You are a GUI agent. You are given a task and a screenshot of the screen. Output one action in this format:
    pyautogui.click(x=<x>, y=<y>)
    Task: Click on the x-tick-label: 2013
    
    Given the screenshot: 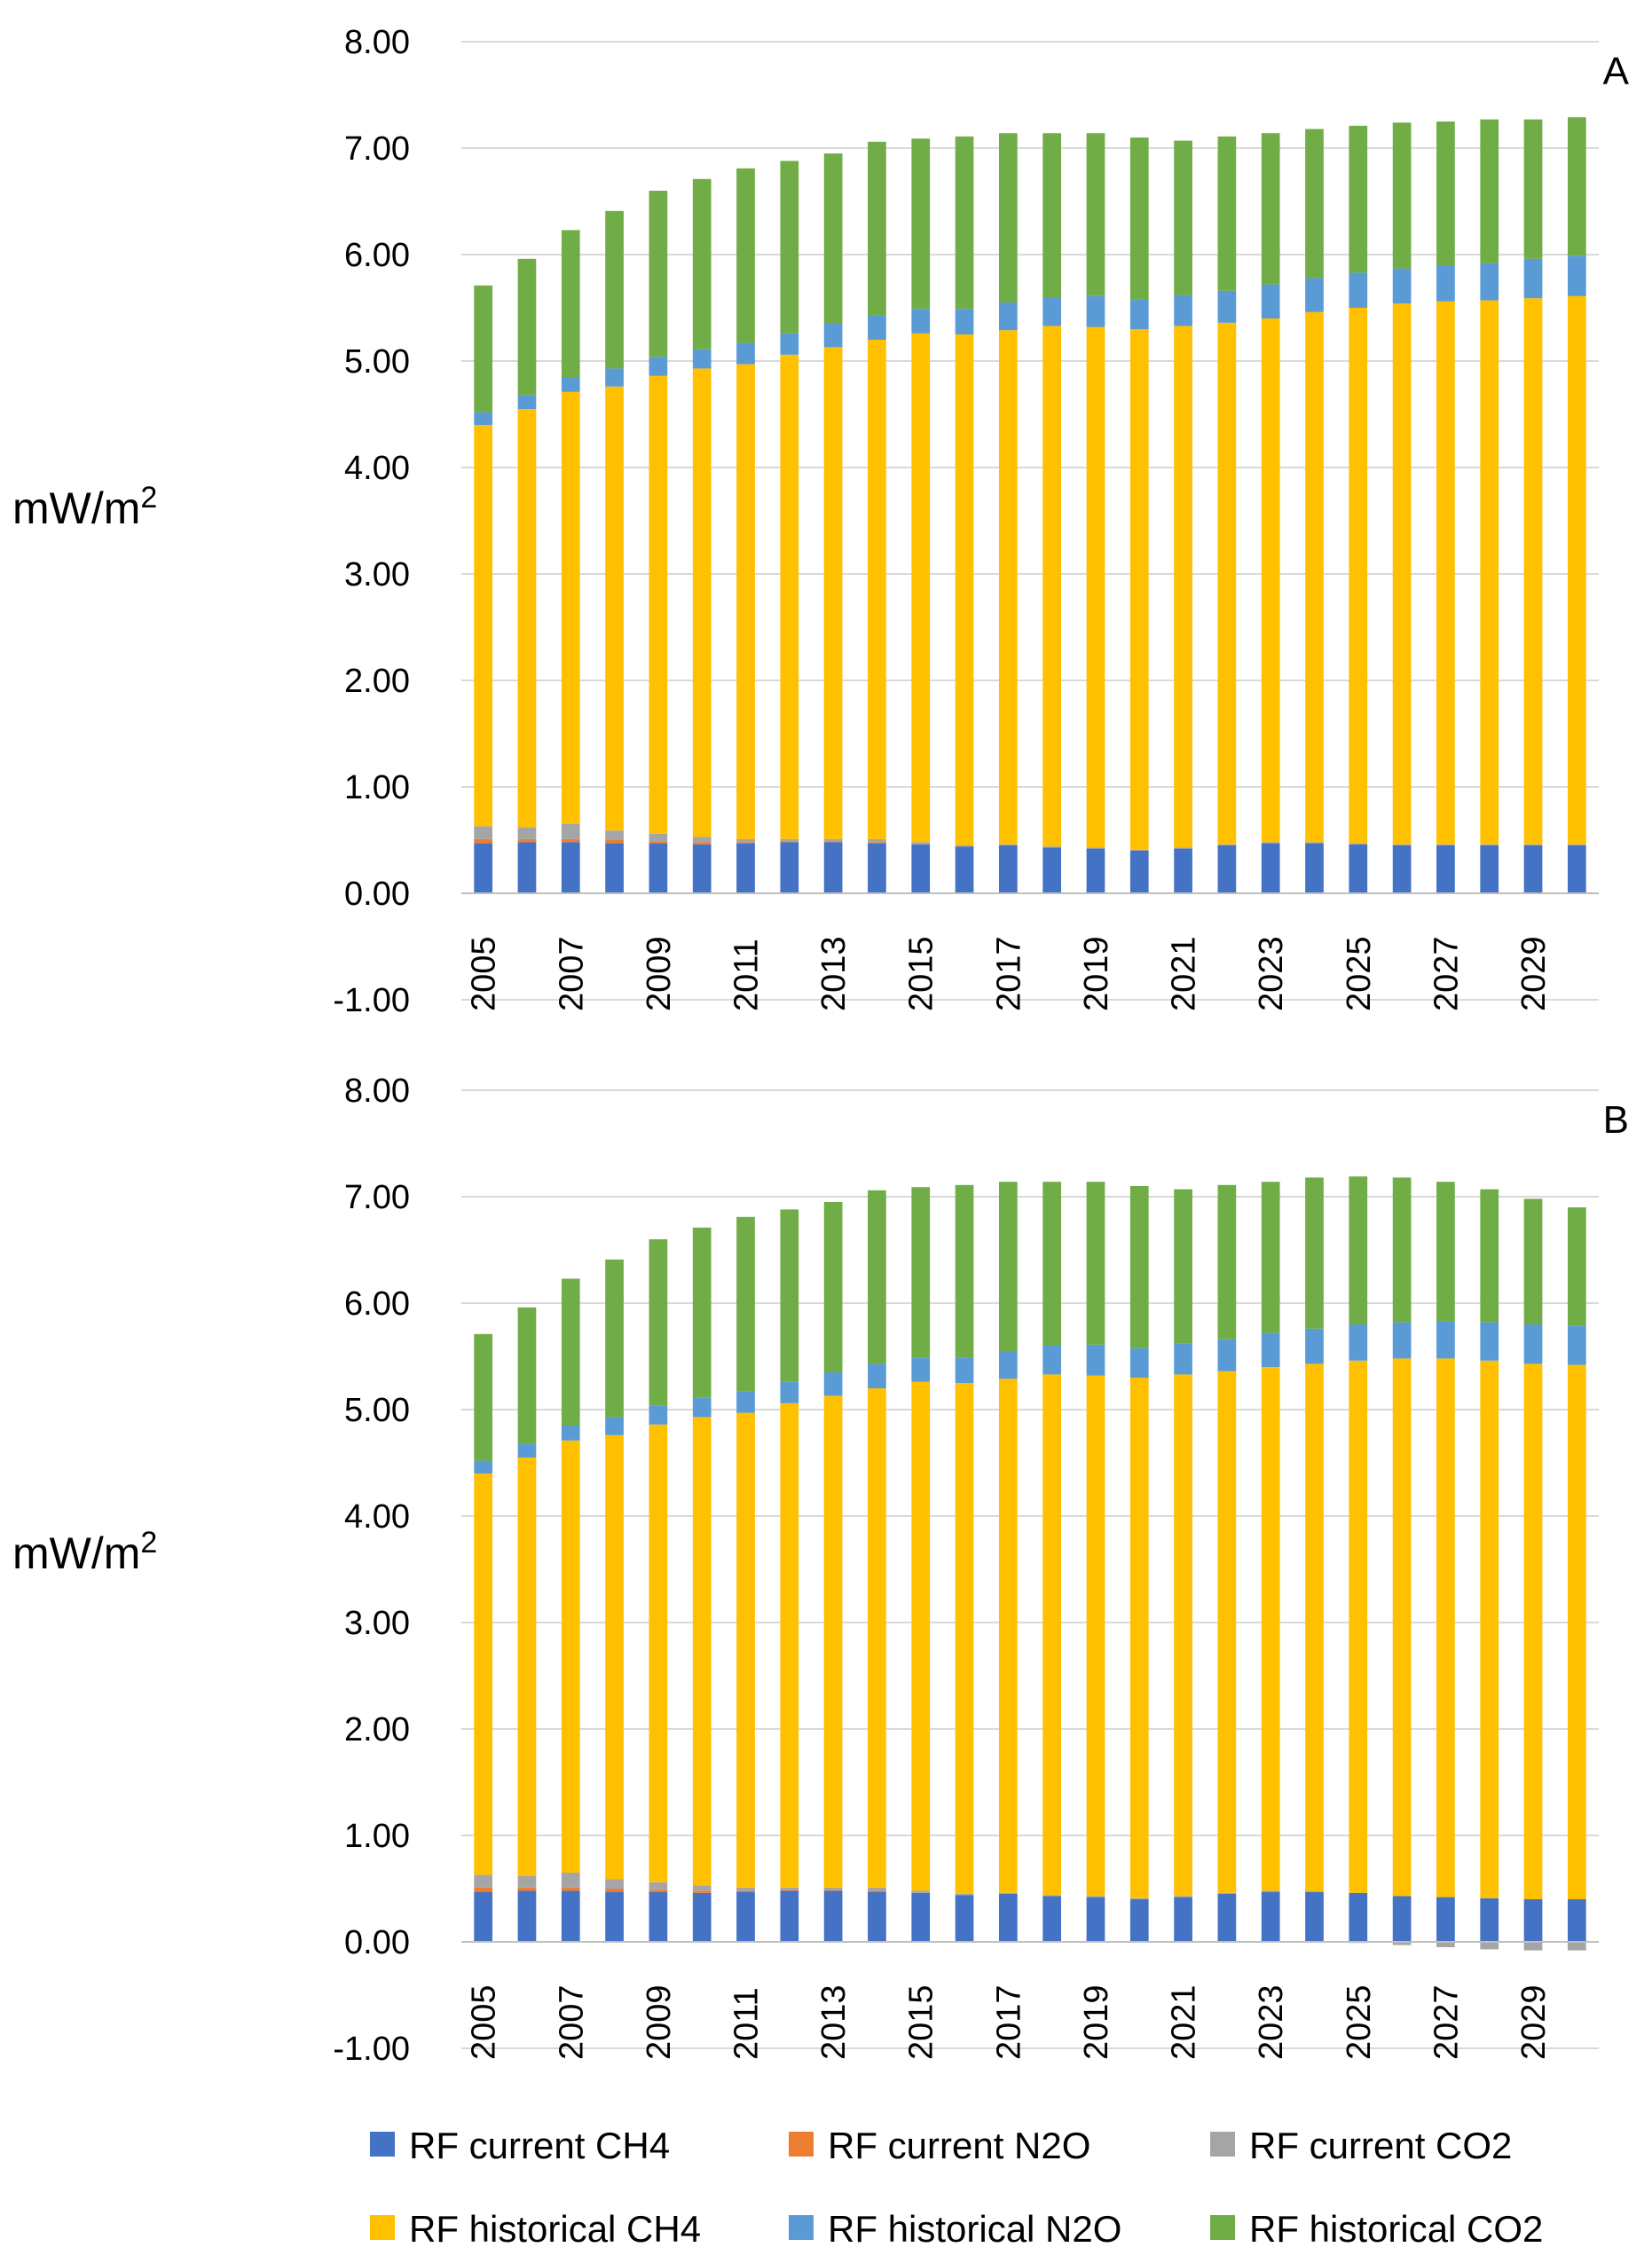 What is the action you would take?
    pyautogui.click(x=834, y=973)
    